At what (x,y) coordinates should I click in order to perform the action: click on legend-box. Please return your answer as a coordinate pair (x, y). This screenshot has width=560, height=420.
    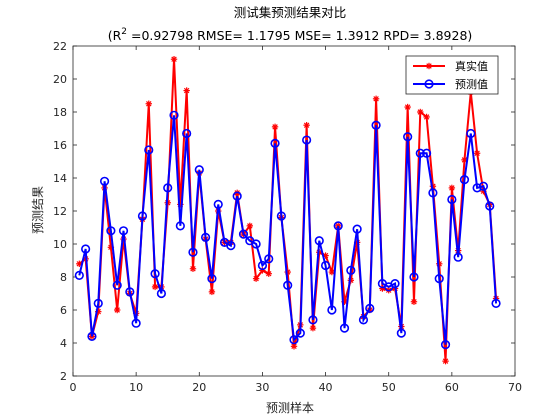
    Looking at the image, I should click on (452, 75).